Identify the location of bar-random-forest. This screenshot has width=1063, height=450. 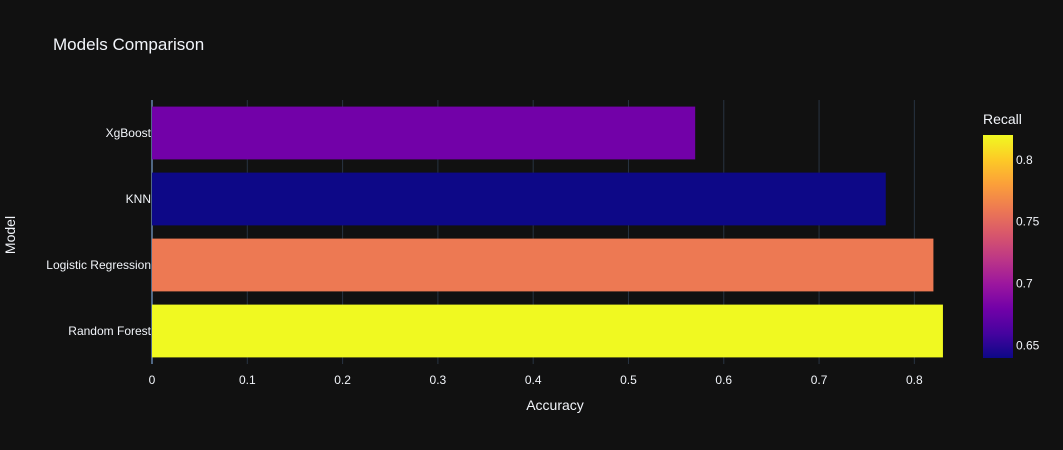
(547, 331).